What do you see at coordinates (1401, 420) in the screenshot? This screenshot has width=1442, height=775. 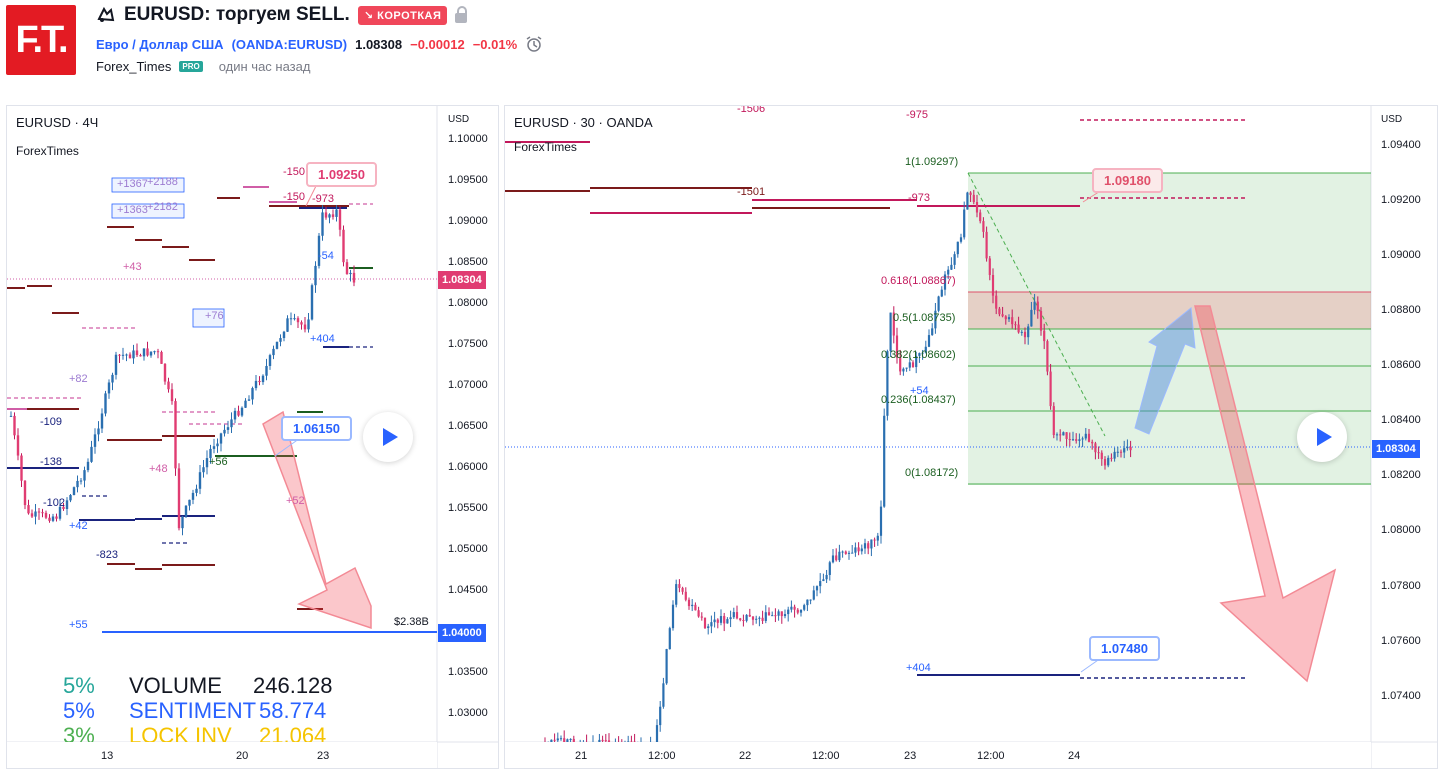 I see `price-tick: 1.08400` at bounding box center [1401, 420].